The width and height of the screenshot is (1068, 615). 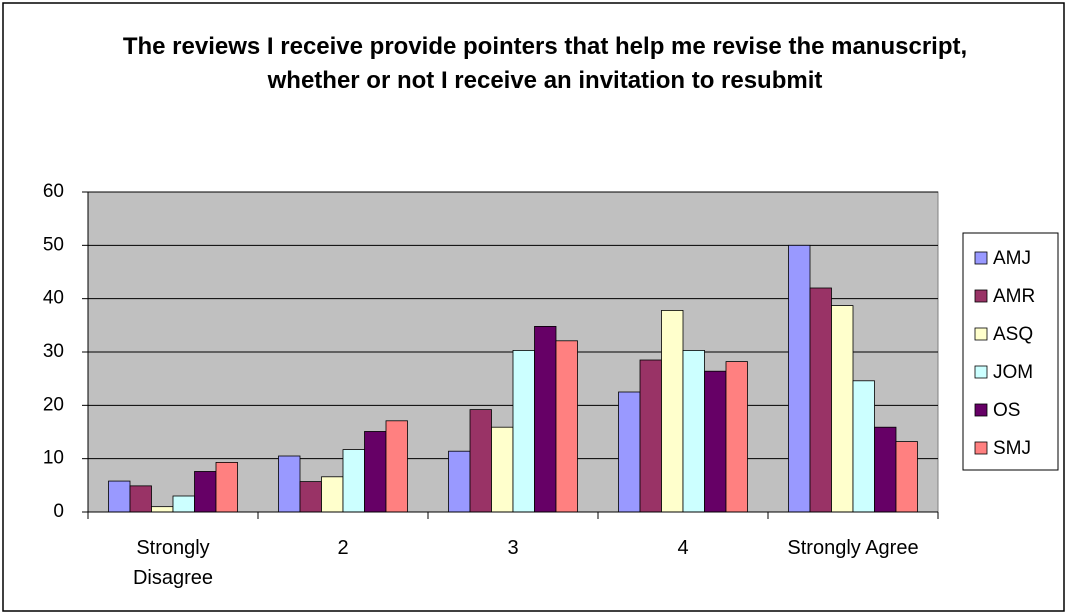 I want to click on y-tick-label: 40, so click(x=53, y=298).